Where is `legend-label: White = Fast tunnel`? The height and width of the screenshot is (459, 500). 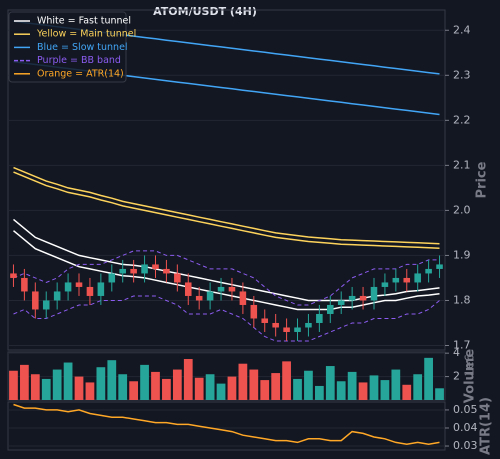
legend-label: White = Fast tunnel is located at coordinates (84, 21).